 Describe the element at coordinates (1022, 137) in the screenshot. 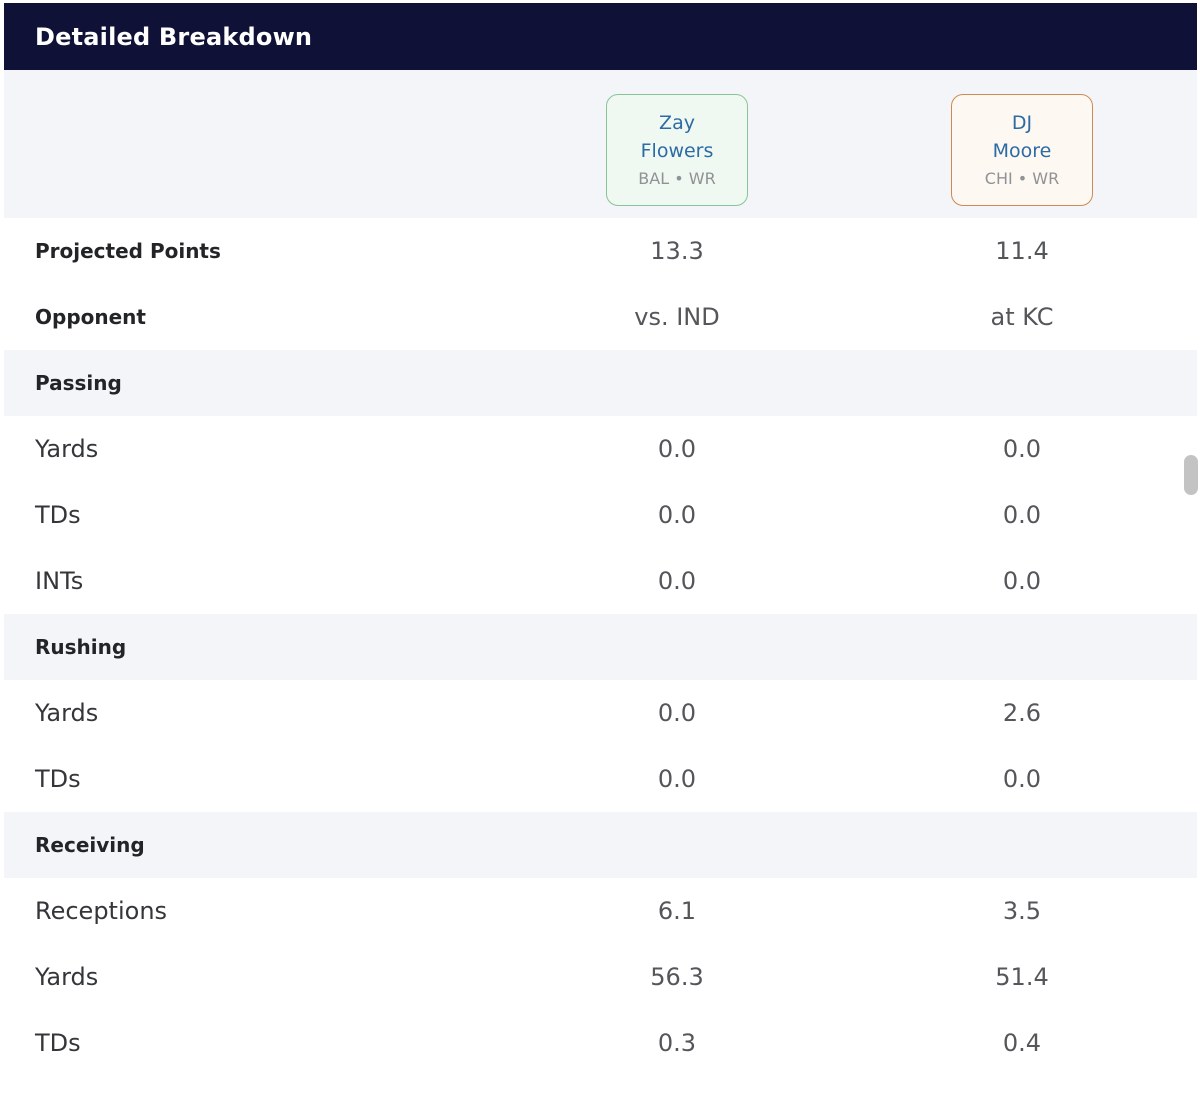

I see `player-name: DJ Moore` at that location.